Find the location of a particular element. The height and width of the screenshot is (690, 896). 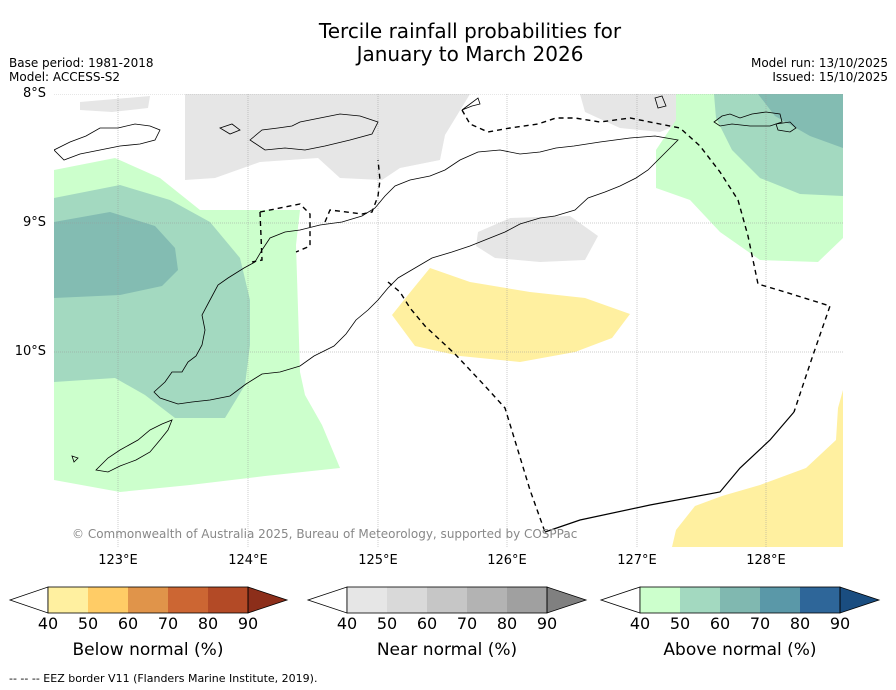

near-normal-legend-title: Near normal (%) is located at coordinates (447, 650).